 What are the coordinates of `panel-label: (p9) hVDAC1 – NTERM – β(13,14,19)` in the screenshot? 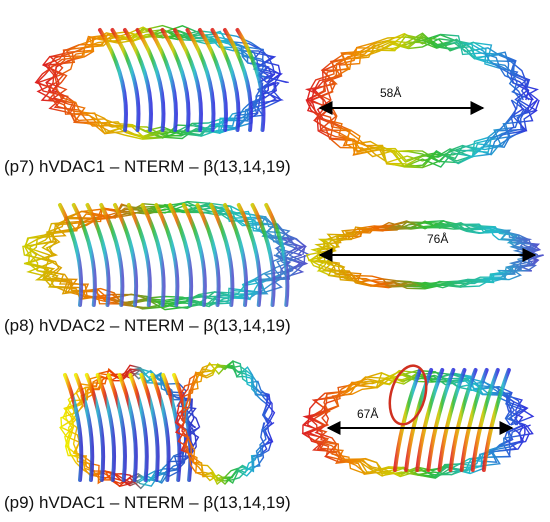 It's located at (147, 502).